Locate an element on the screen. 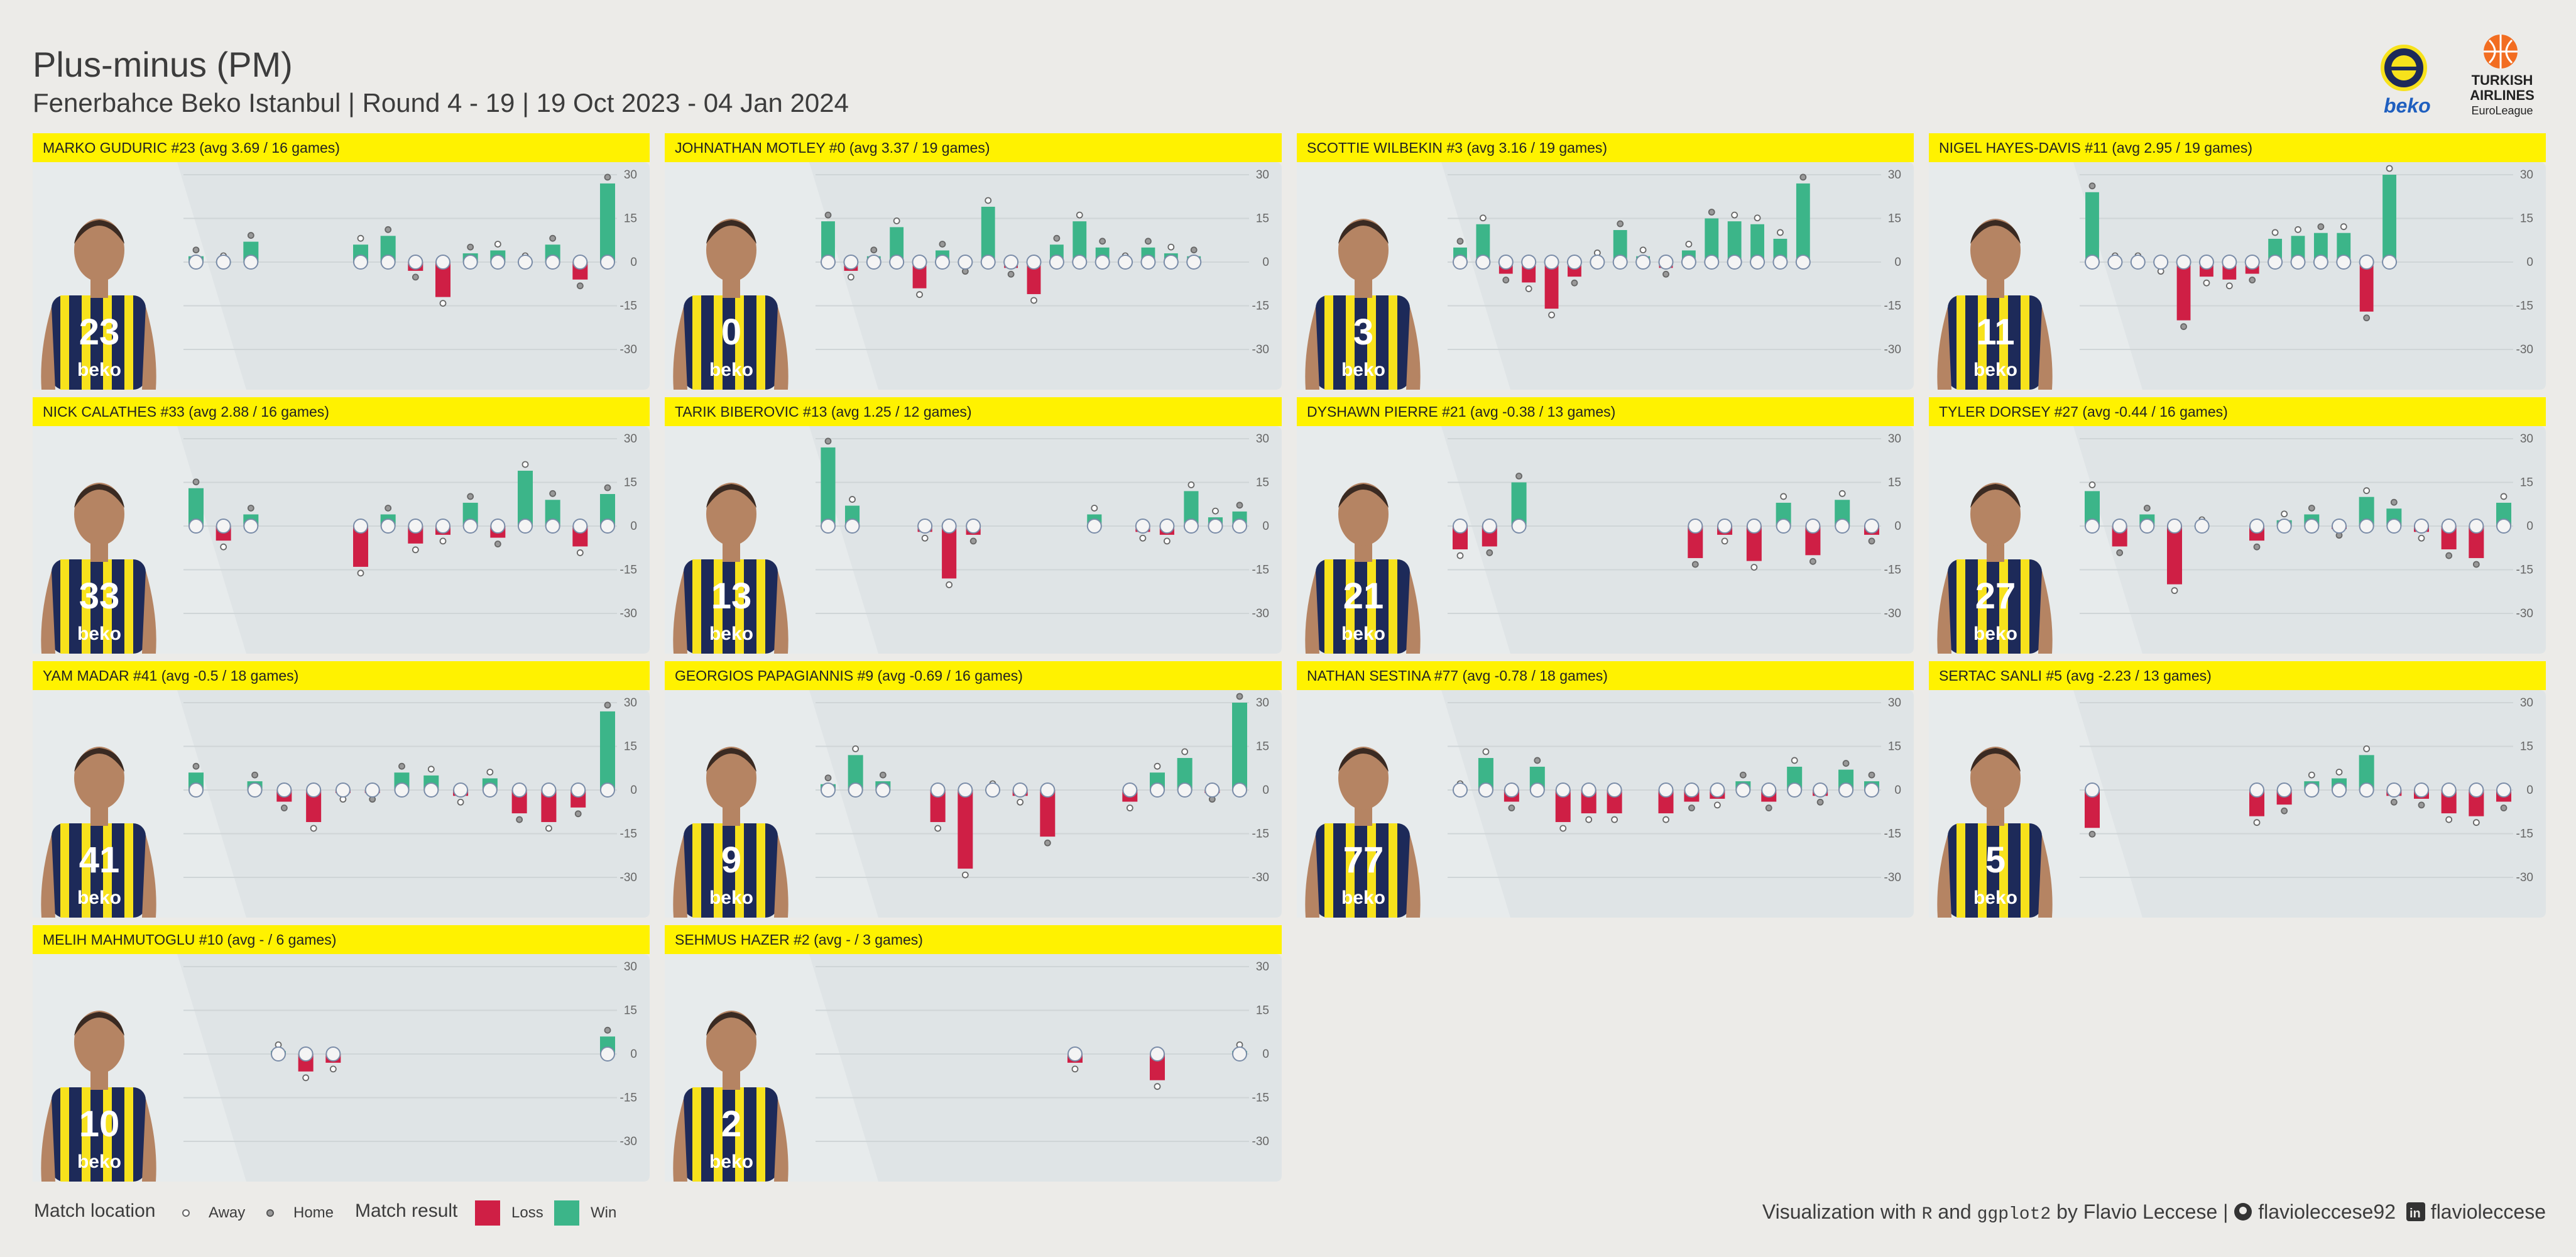  league-line-3: EuroLeague is located at coordinates (2502, 110).